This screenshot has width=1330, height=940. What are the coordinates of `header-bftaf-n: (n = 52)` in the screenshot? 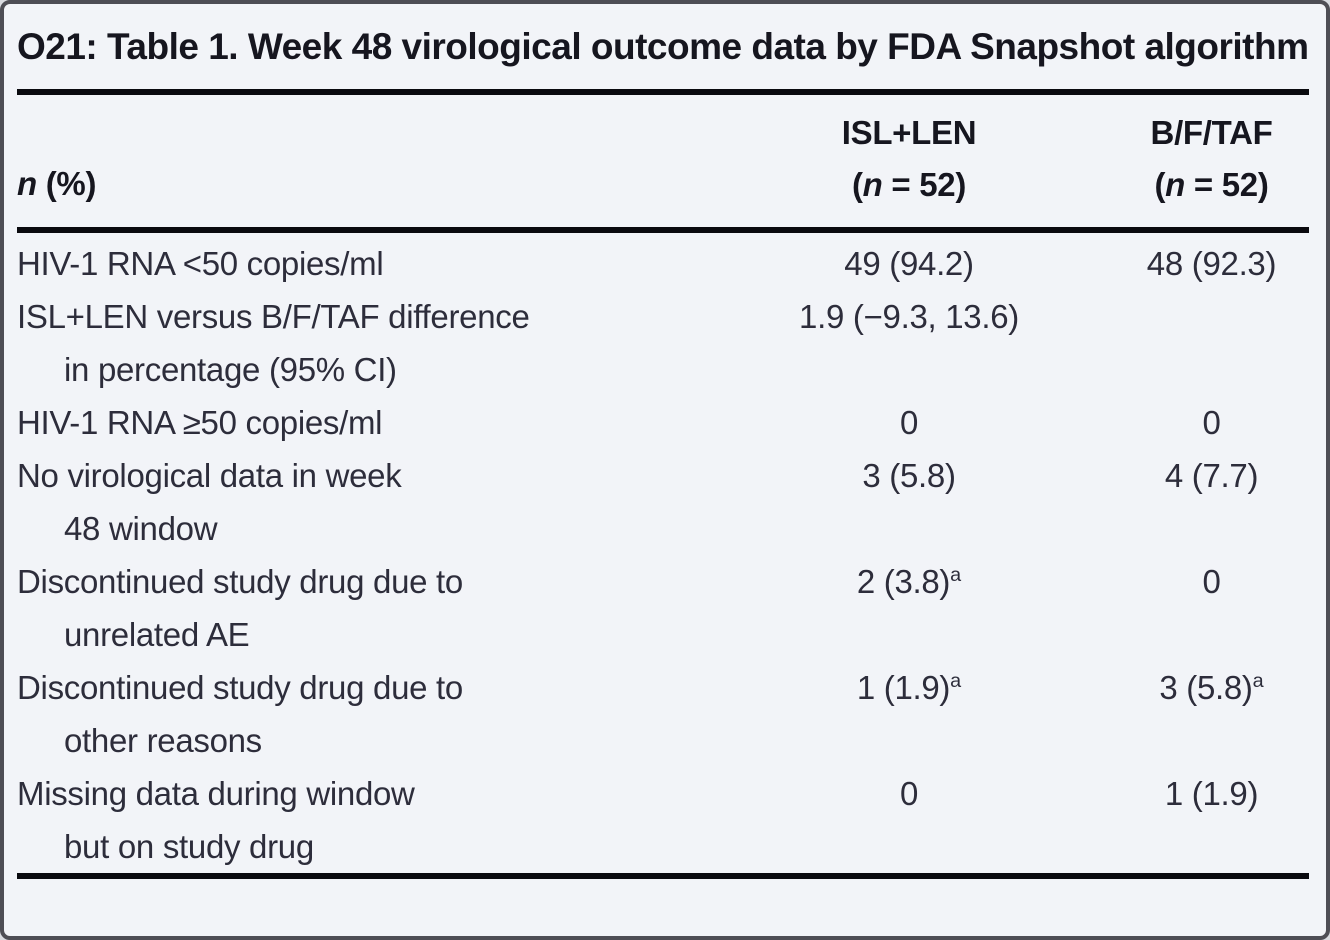 It's located at (1211, 185).